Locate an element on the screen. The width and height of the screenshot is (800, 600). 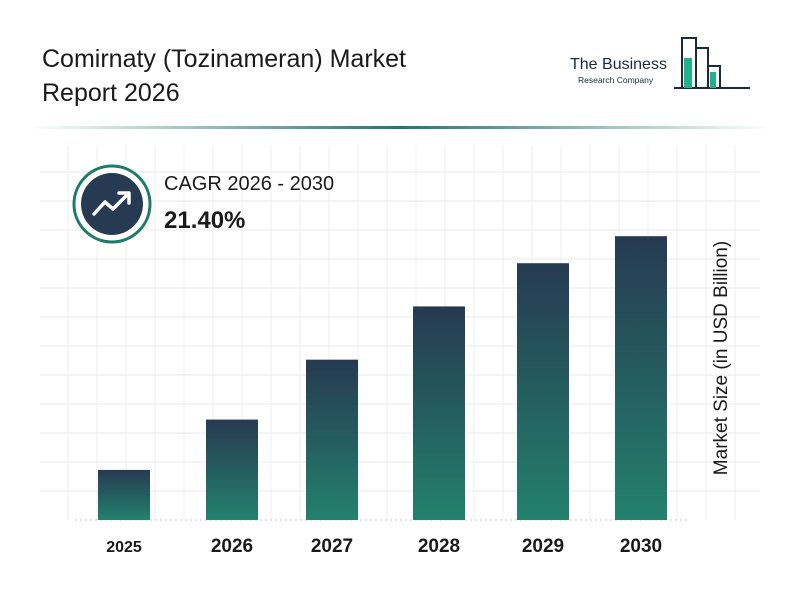
bar-2028 is located at coordinates (439, 413).